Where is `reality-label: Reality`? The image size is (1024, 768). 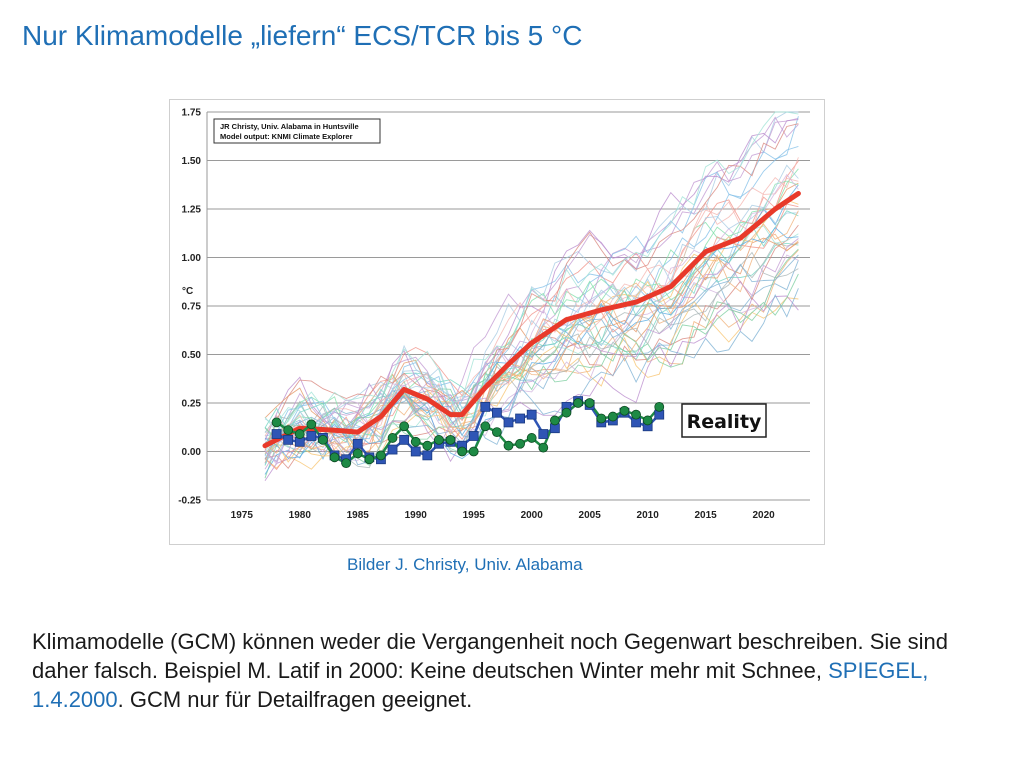
reality-label: Reality is located at coordinates (724, 422).